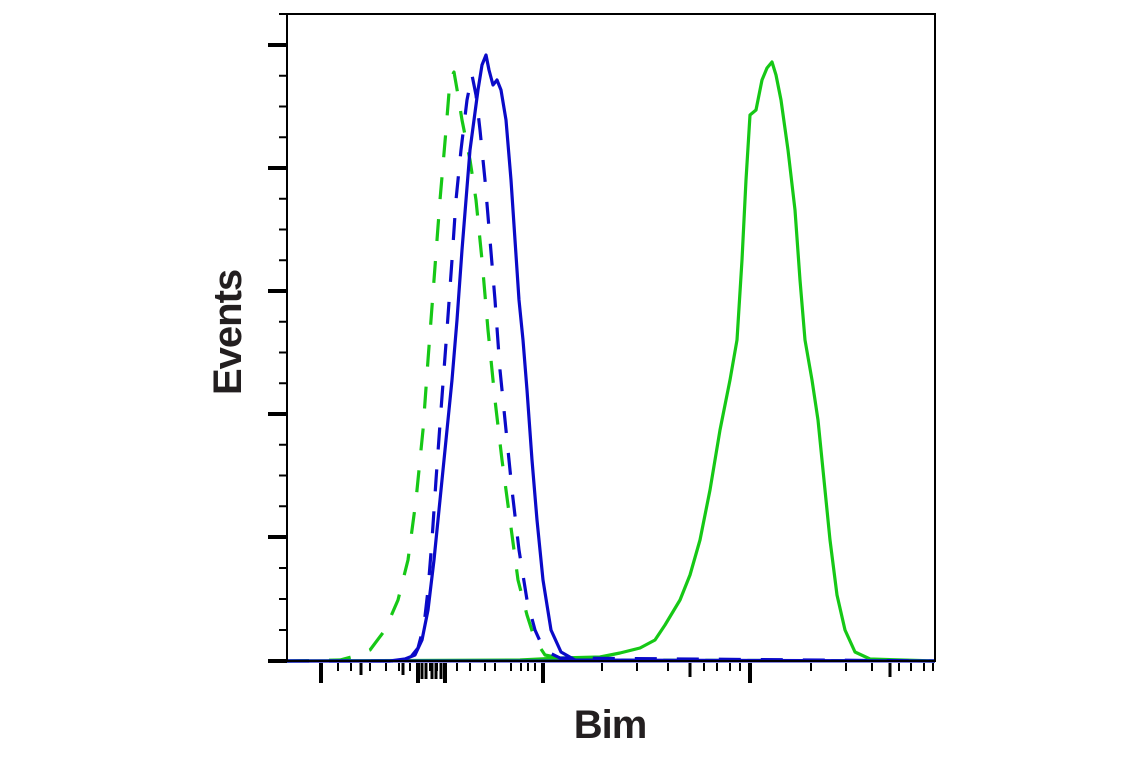 The height and width of the screenshot is (768, 1141). What do you see at coordinates (277, 338) in the screenshot?
I see `y-axis-ticks` at bounding box center [277, 338].